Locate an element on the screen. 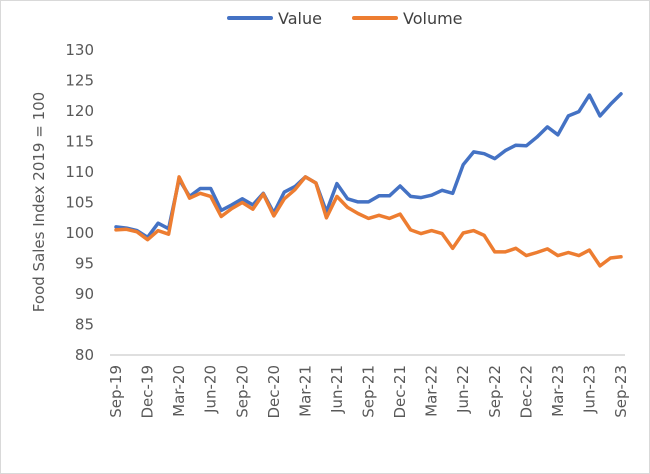  y-tick-label-105: 105 is located at coordinates (79, 203).